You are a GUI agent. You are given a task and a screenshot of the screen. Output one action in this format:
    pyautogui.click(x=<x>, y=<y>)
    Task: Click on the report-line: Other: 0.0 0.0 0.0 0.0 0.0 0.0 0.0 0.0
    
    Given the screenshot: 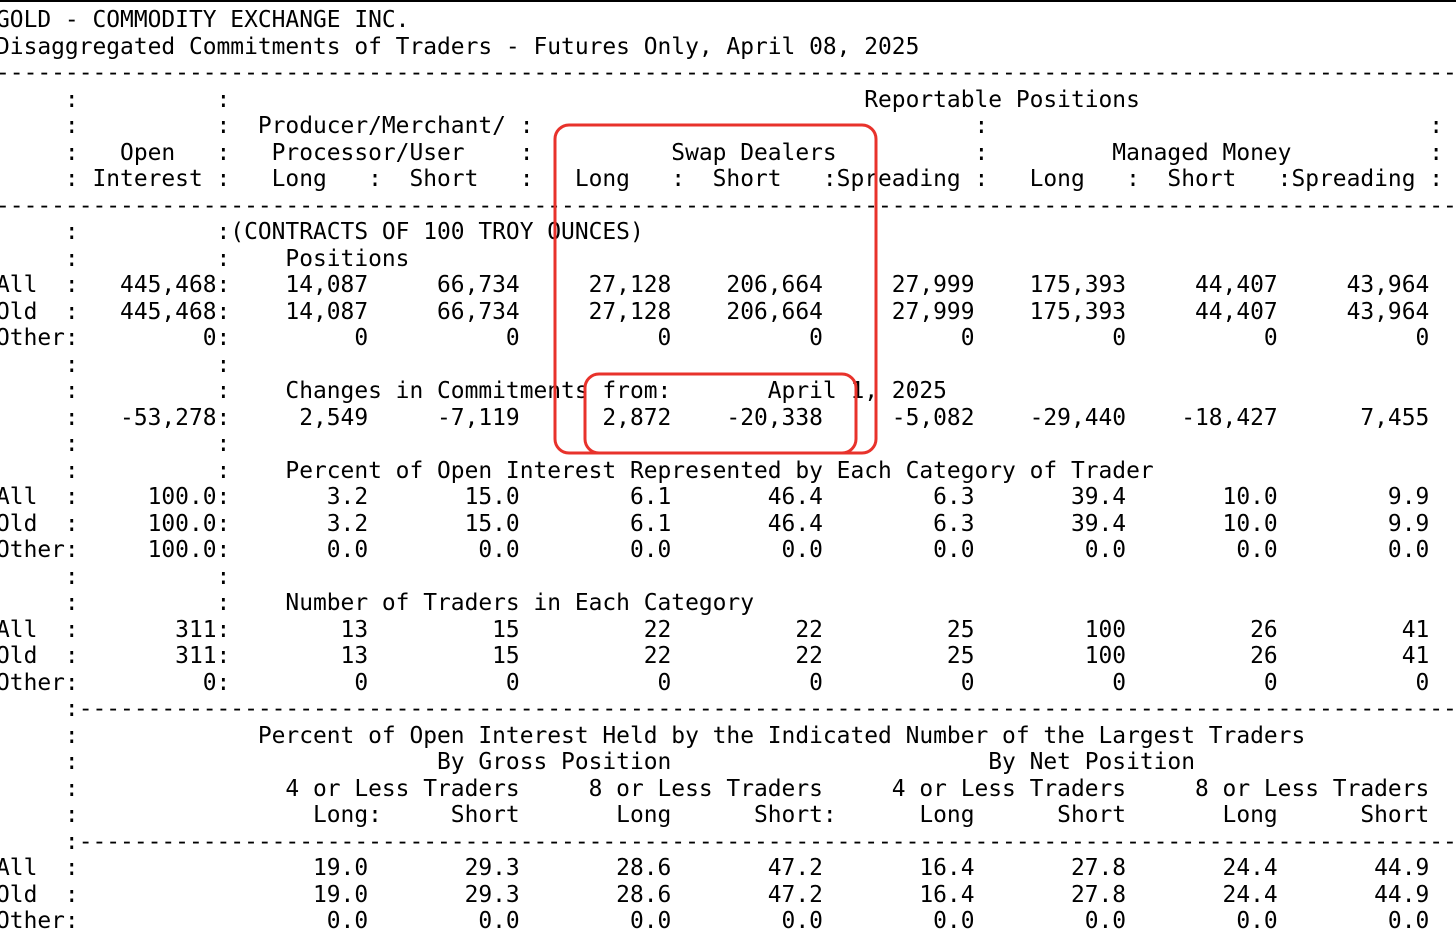 What is the action you would take?
    pyautogui.click(x=715, y=921)
    